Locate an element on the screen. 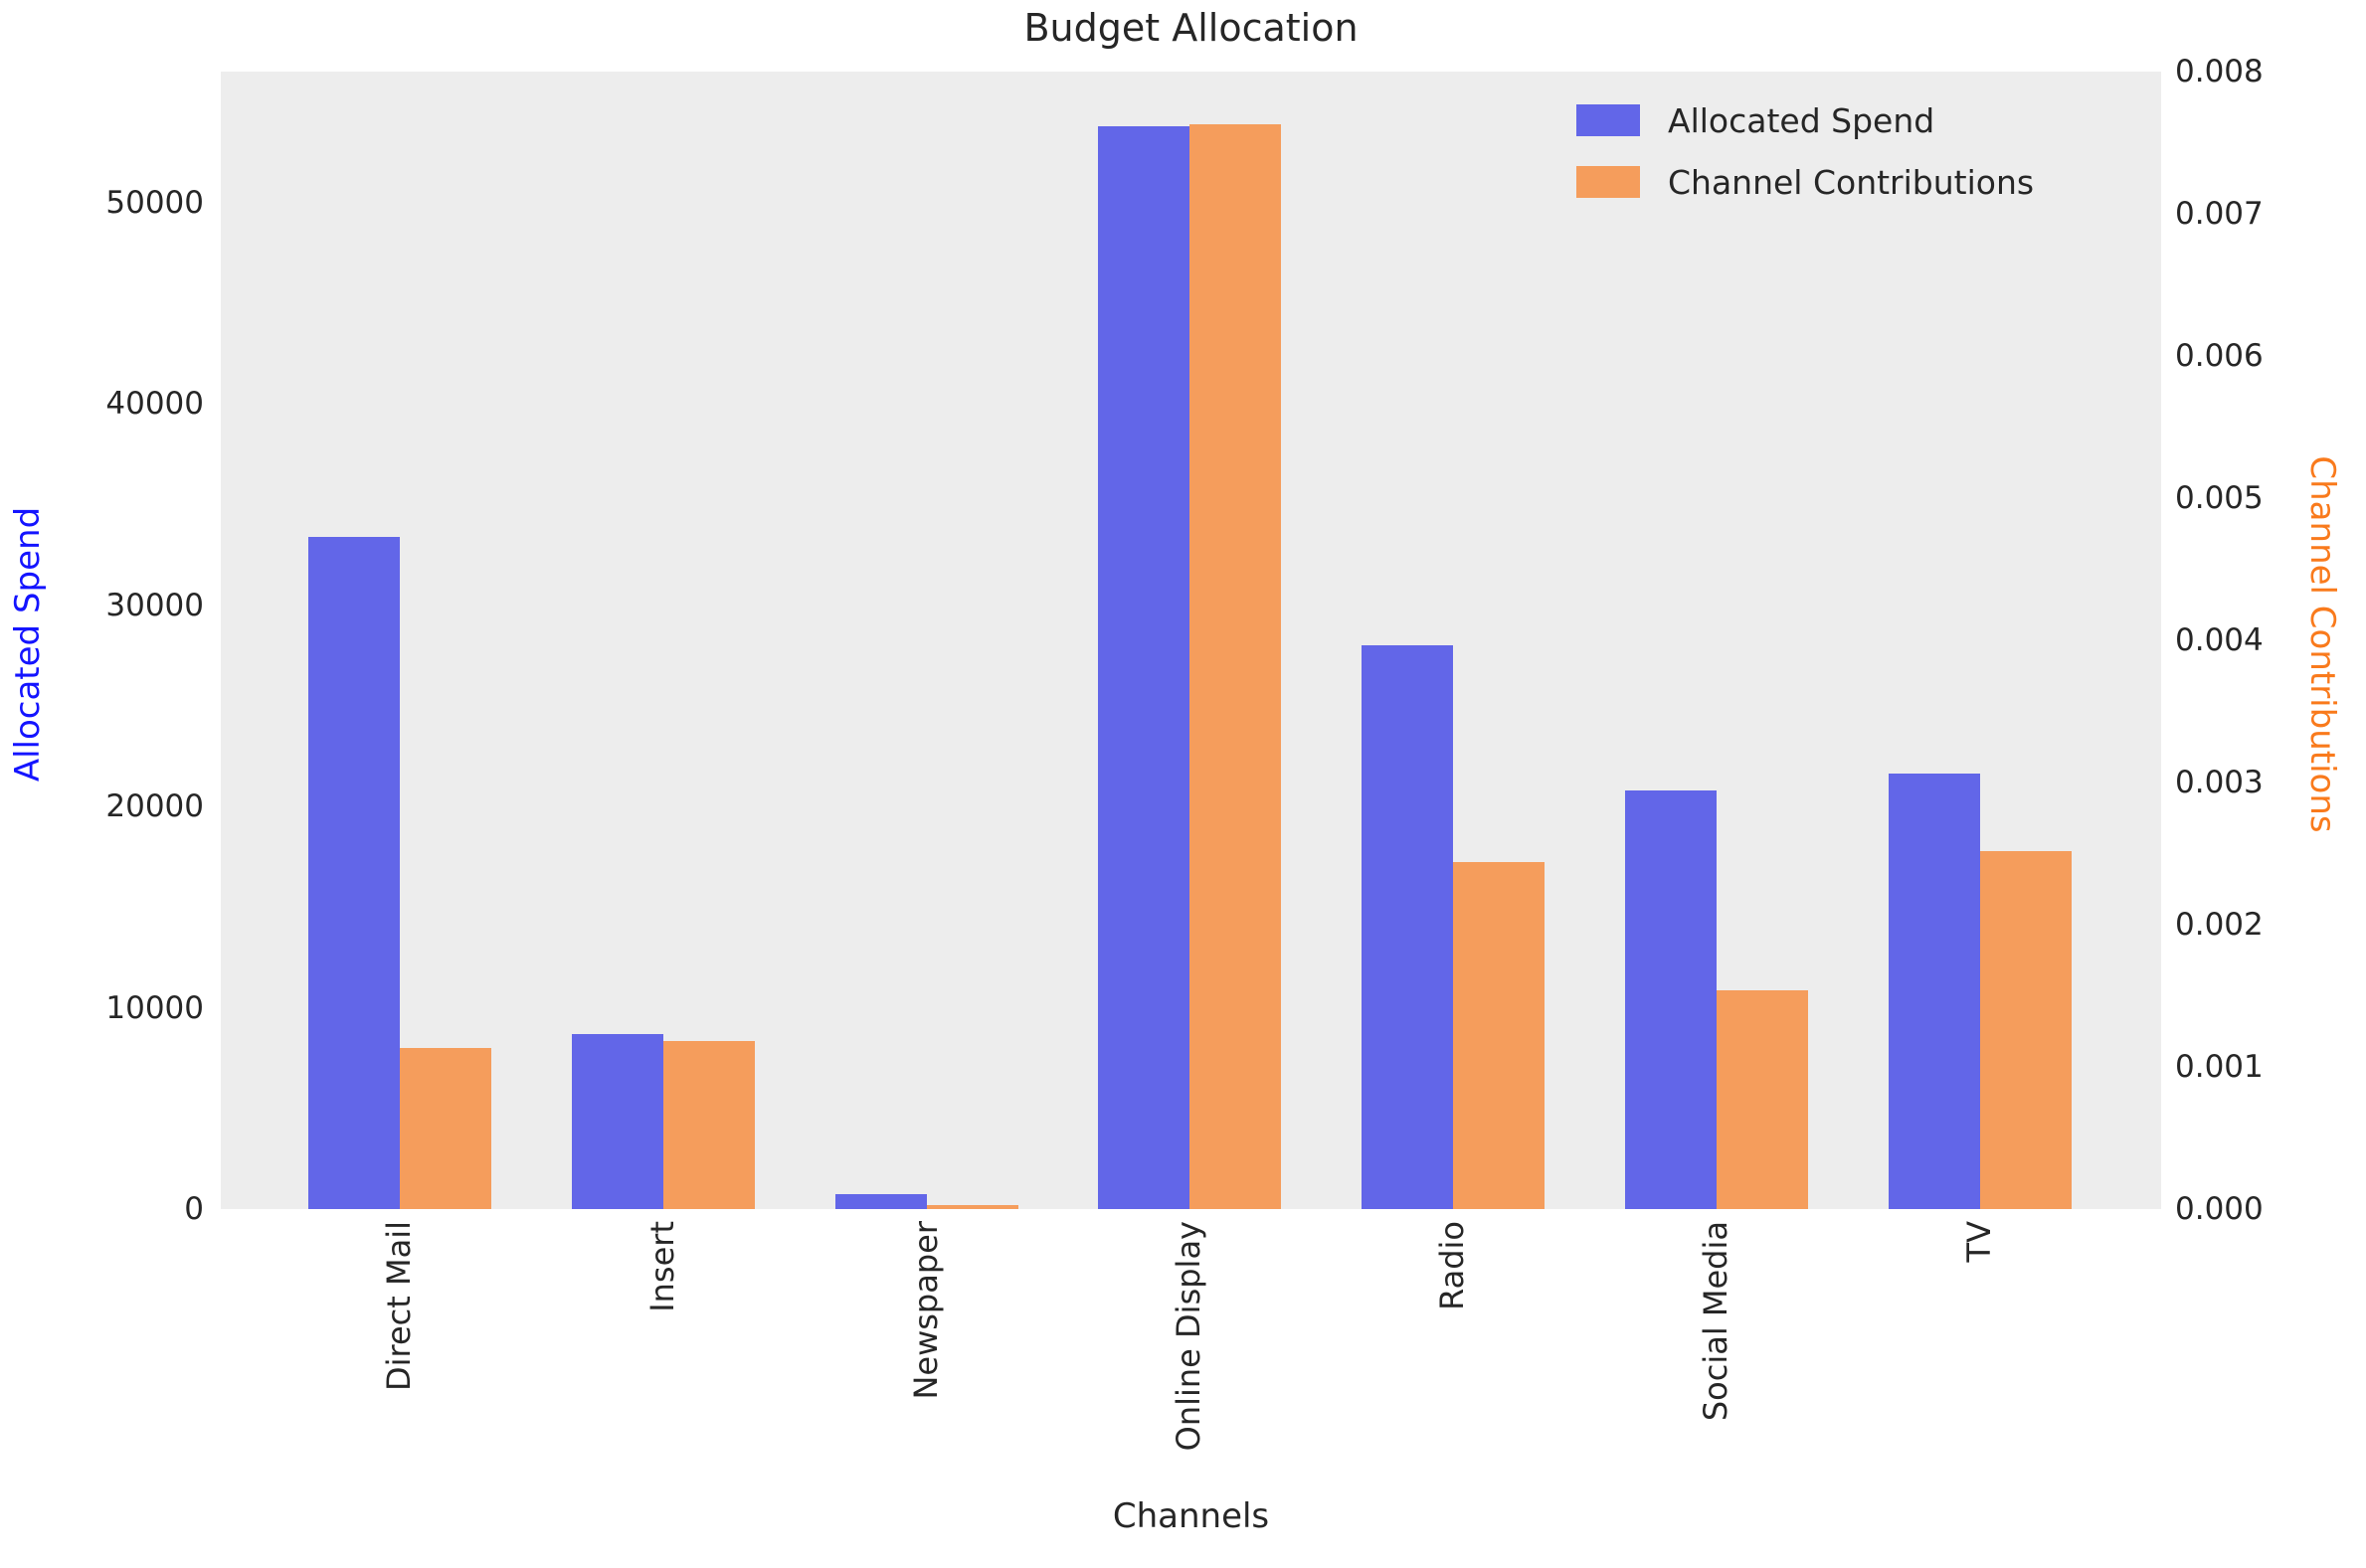 The image size is (2366, 1568). y-axis-right-tick-label: 0.002 is located at coordinates (2219, 925).